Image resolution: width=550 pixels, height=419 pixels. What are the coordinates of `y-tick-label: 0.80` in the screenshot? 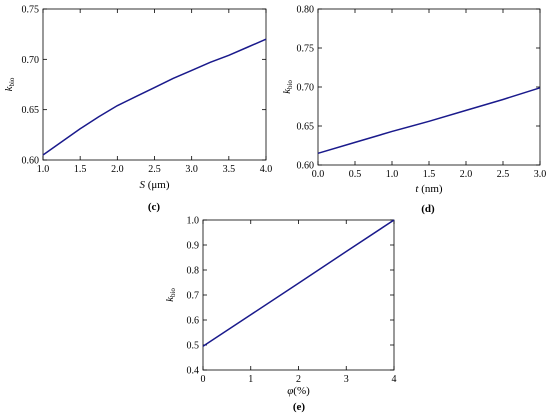 It's located at (306, 10).